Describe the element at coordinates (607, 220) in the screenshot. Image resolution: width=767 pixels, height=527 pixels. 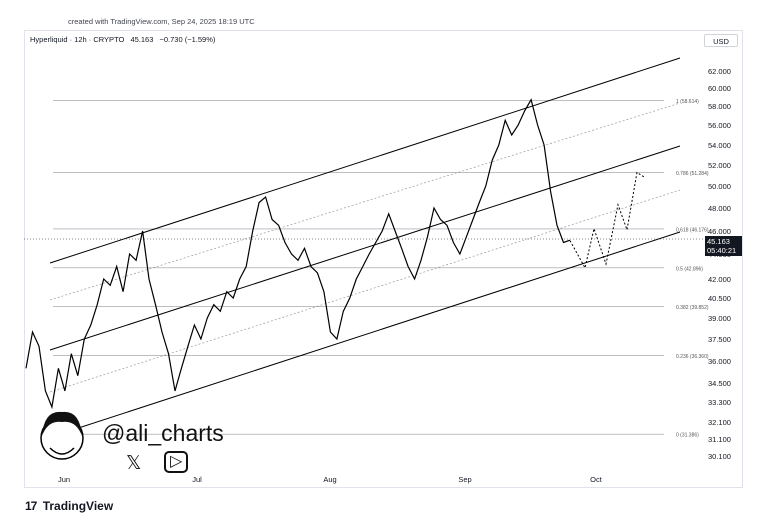
I see `projection-path` at that location.